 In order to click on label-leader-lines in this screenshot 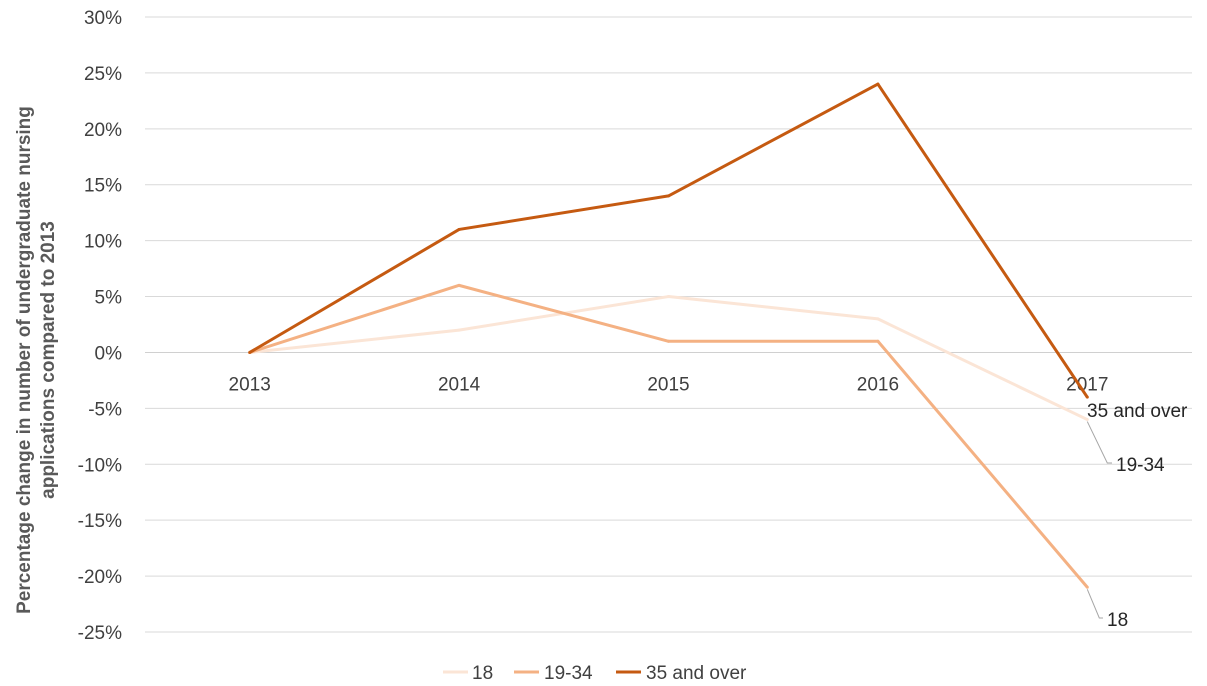, I will do `click(1099, 520)`.